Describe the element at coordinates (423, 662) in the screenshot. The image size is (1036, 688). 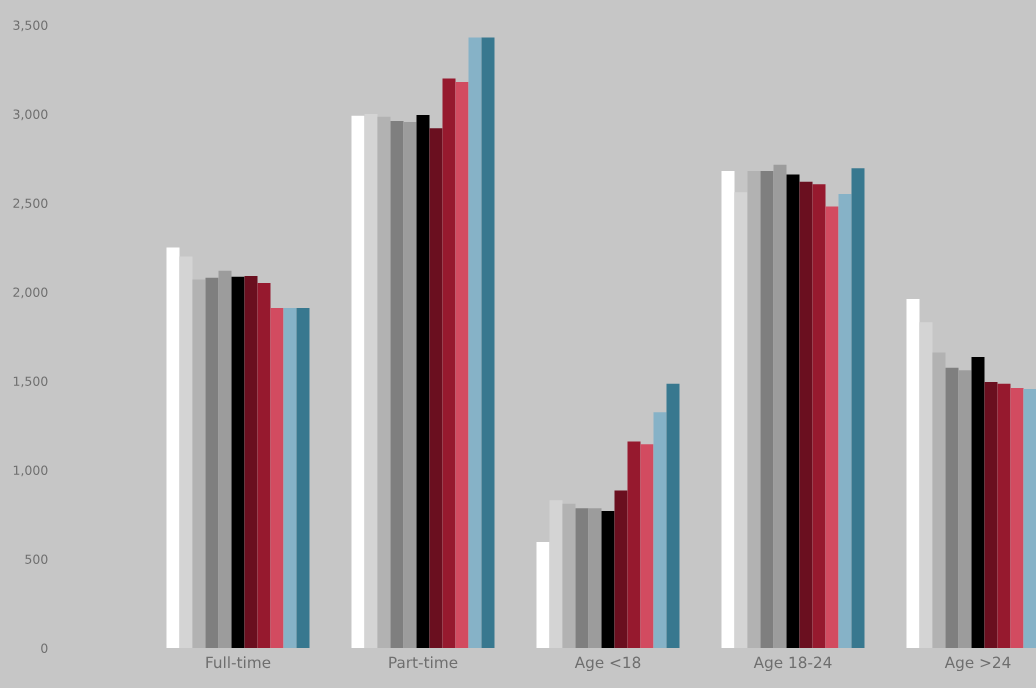
I see `x-tick-label: Part-time` at that location.